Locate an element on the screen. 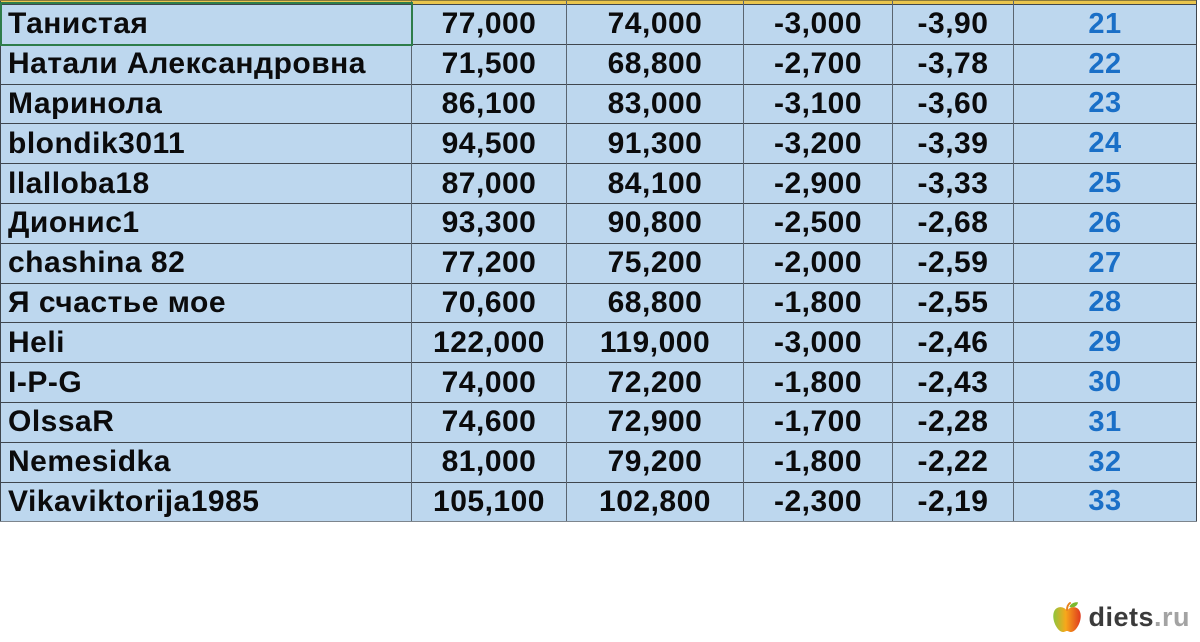  table-row: Маринола 86,100 83,000 -3,100 -3,60 23 is located at coordinates (598, 103).